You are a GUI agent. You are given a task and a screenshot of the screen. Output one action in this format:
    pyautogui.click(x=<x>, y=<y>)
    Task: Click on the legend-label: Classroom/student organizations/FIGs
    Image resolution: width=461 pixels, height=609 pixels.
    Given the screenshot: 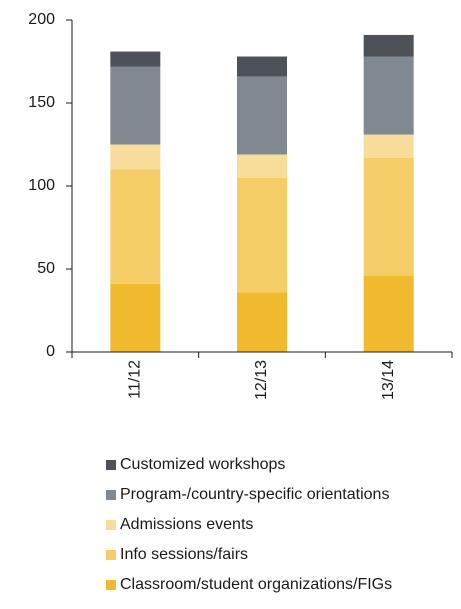 What is the action you would take?
    pyautogui.click(x=256, y=584)
    